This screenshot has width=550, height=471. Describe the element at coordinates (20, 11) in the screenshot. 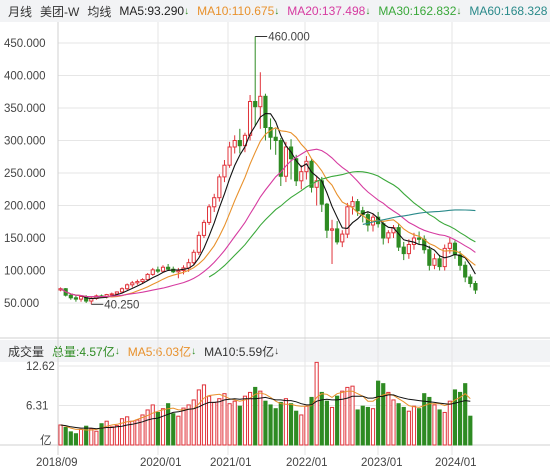

I see `period-label: 月线` at that location.